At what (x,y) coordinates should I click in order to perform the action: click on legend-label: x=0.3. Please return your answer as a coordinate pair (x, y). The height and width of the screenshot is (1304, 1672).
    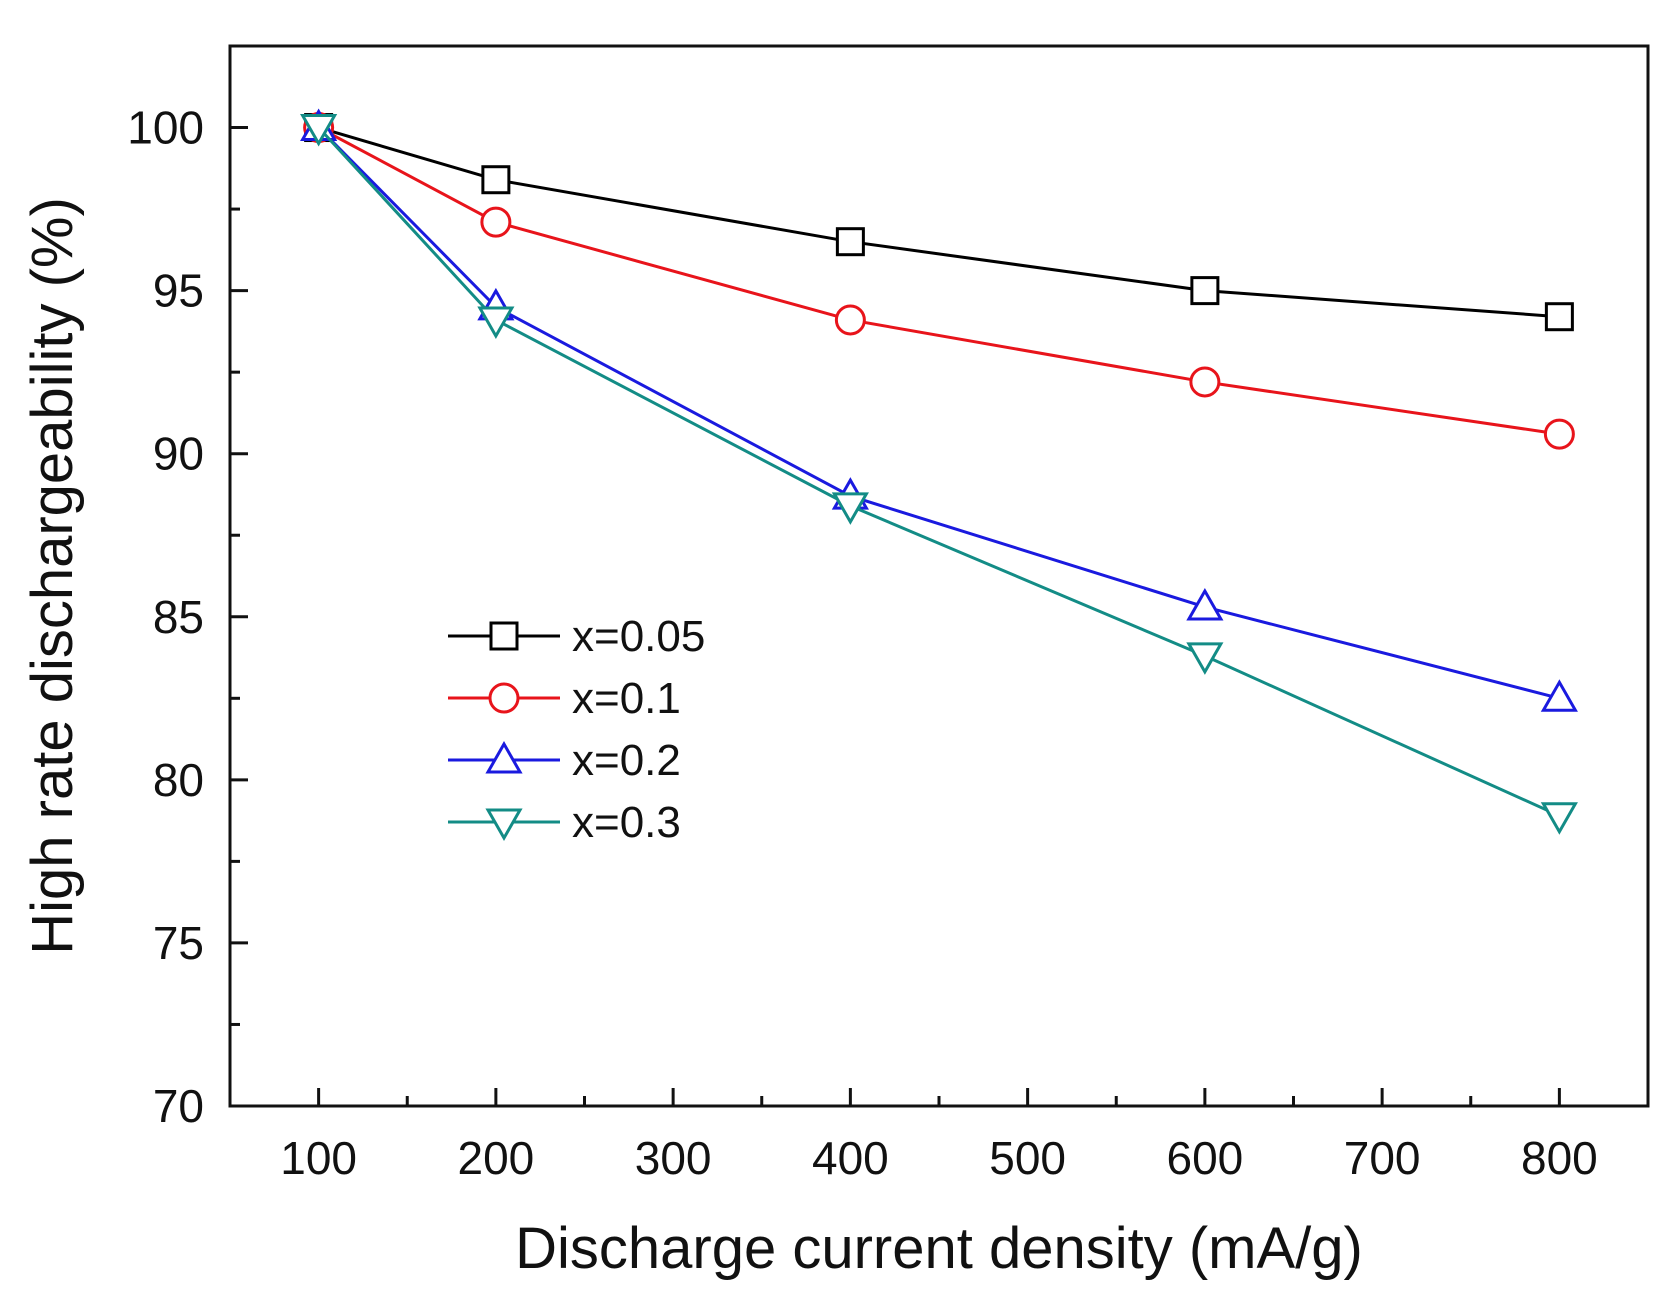
    Looking at the image, I should click on (626, 822).